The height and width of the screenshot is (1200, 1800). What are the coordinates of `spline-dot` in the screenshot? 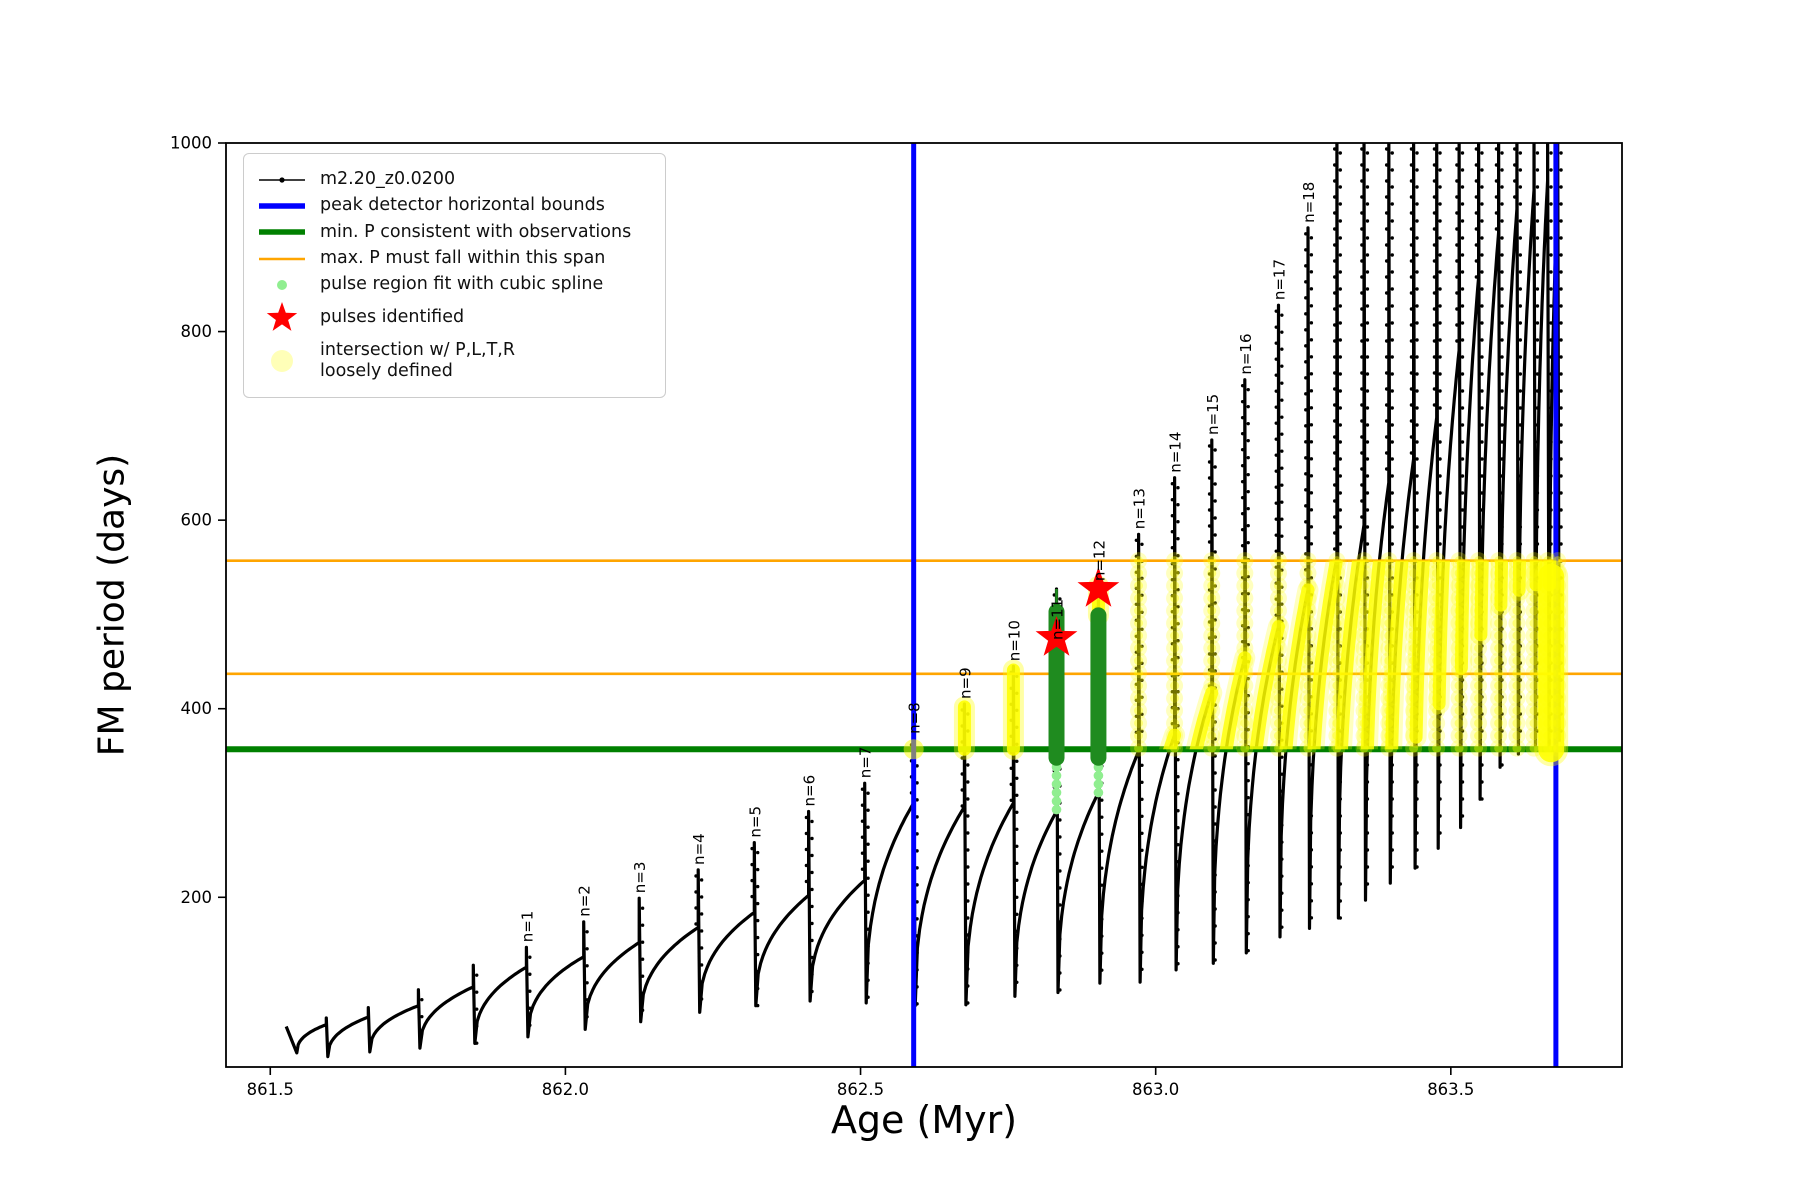 It's located at (1098, 775).